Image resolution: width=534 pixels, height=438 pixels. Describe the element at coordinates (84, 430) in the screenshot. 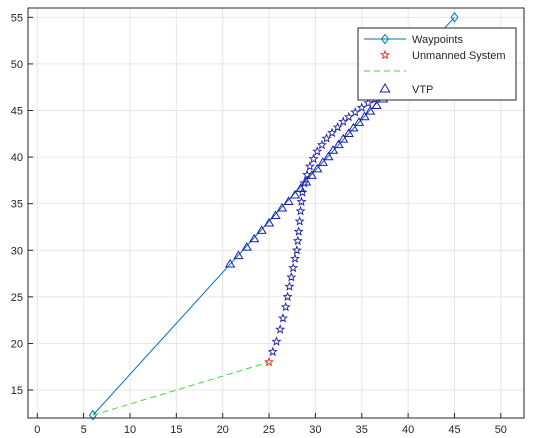

I see `x-tick-label: 5` at that location.